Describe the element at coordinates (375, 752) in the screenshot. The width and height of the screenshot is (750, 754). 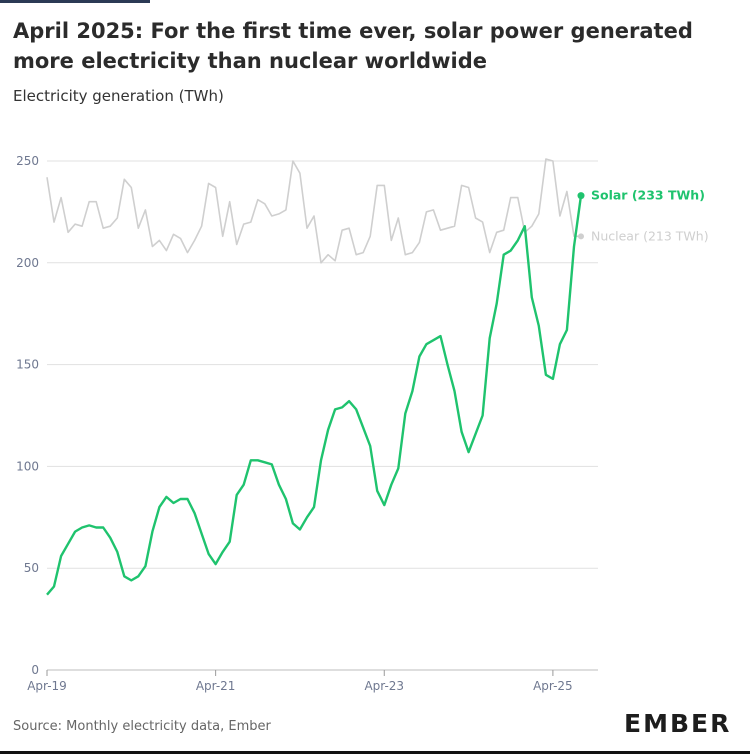
I see `bottom-border` at that location.